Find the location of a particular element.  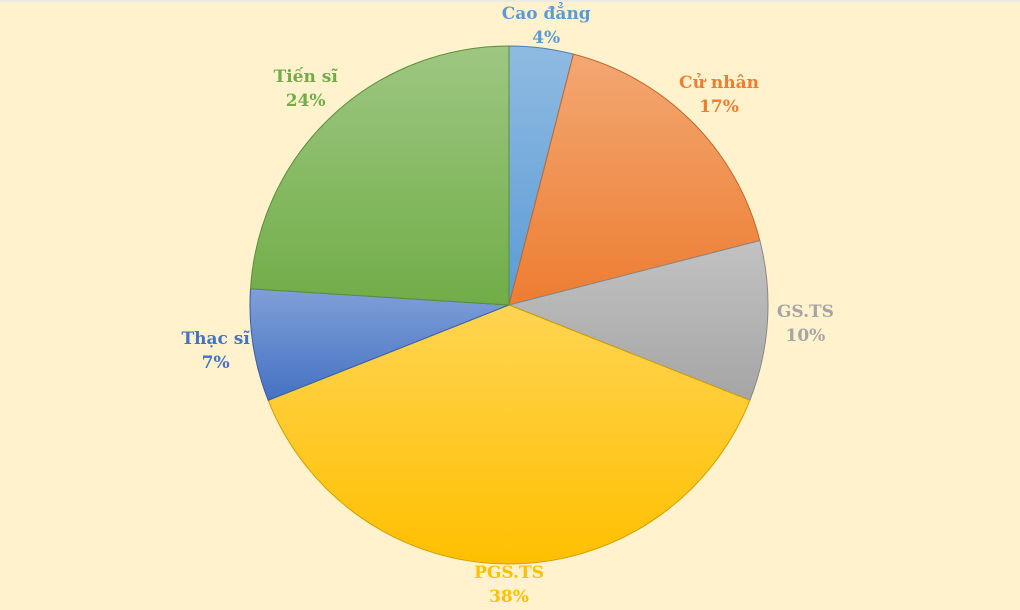

pie-slice-thac-si is located at coordinates (379, 344).